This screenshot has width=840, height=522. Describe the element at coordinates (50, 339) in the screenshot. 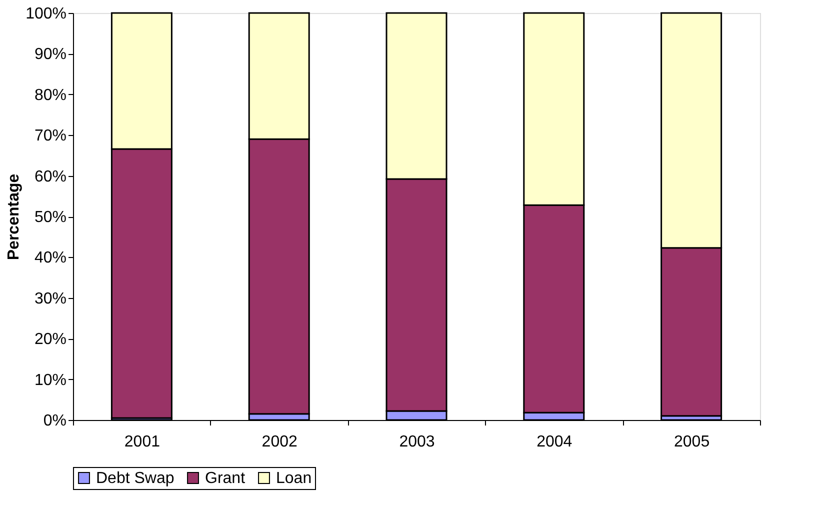

I see `y-tick-label: 20%` at that location.